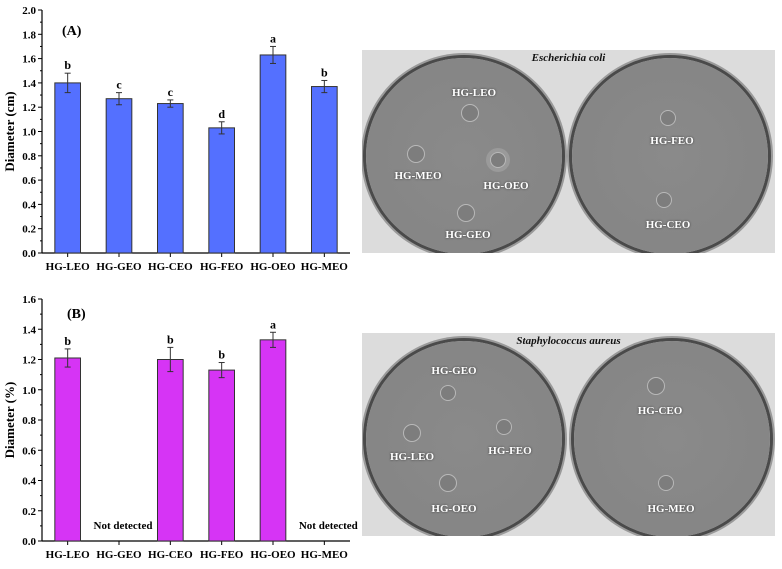  Describe the element at coordinates (29, 11) in the screenshot. I see `y-tick-label: 2.0` at that location.